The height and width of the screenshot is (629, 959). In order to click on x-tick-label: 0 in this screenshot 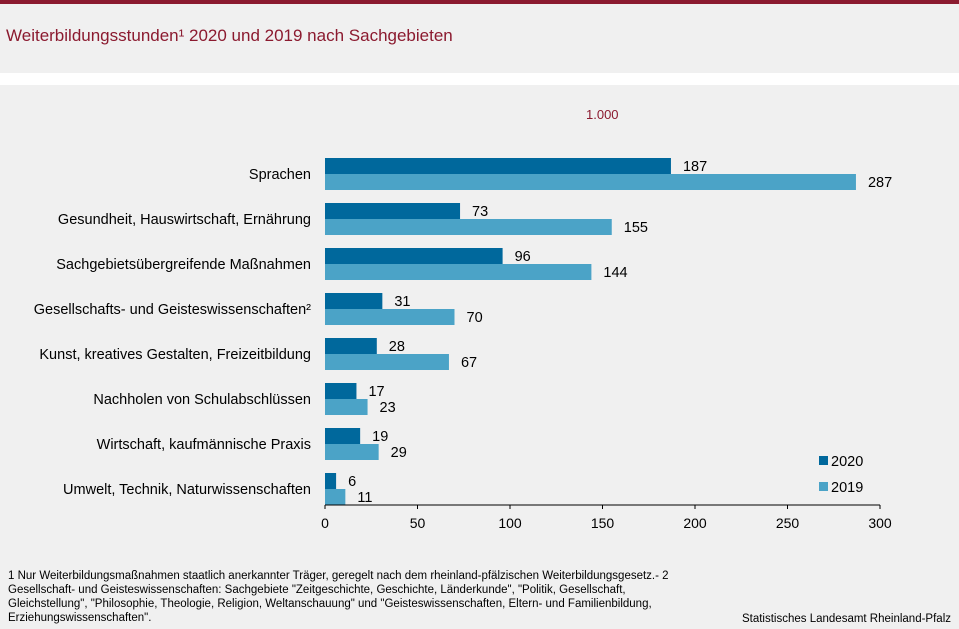, I will do `click(325, 523)`.